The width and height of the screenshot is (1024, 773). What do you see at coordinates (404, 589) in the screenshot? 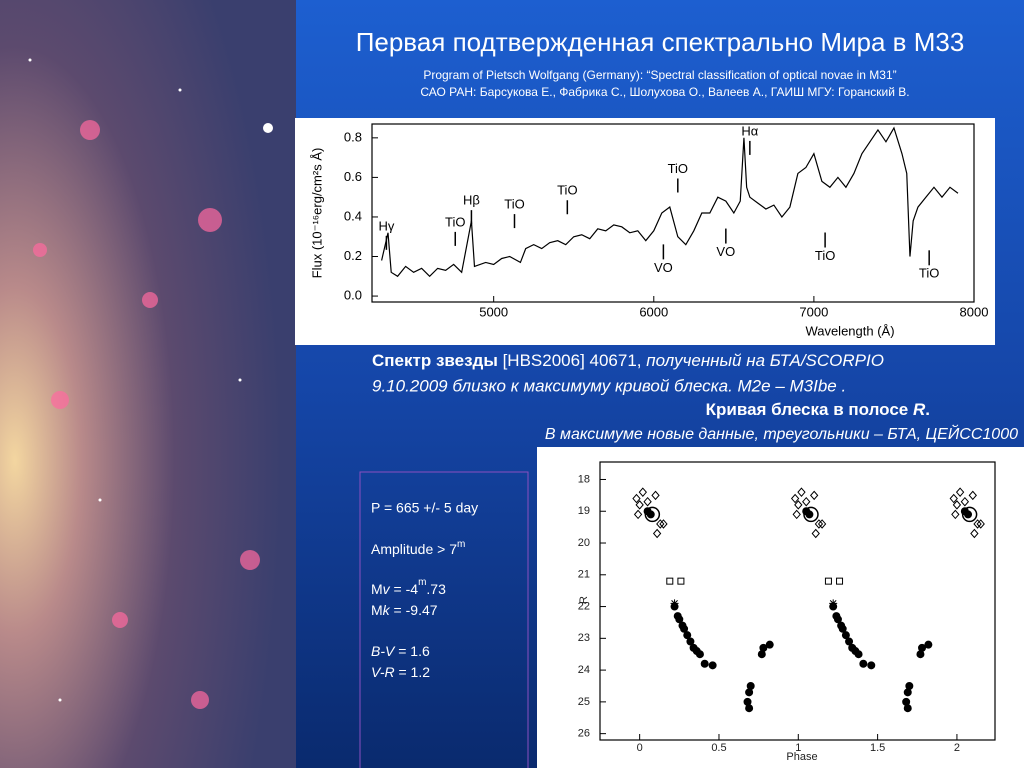
I see `param-part: = -4` at bounding box center [404, 589].